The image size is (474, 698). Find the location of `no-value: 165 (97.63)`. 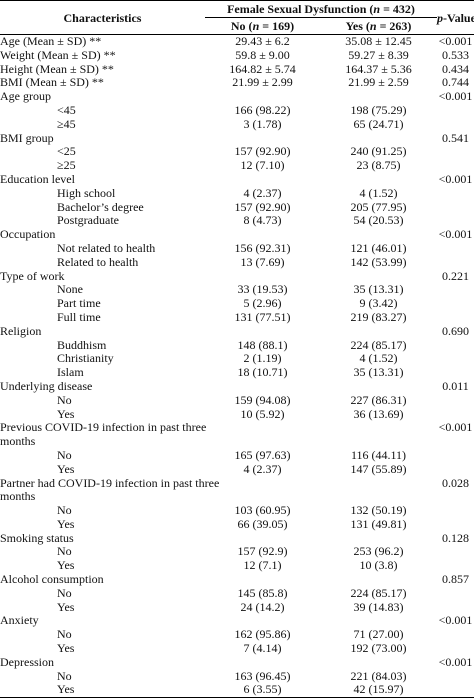

no-value: 165 (97.63) is located at coordinates (262, 454).